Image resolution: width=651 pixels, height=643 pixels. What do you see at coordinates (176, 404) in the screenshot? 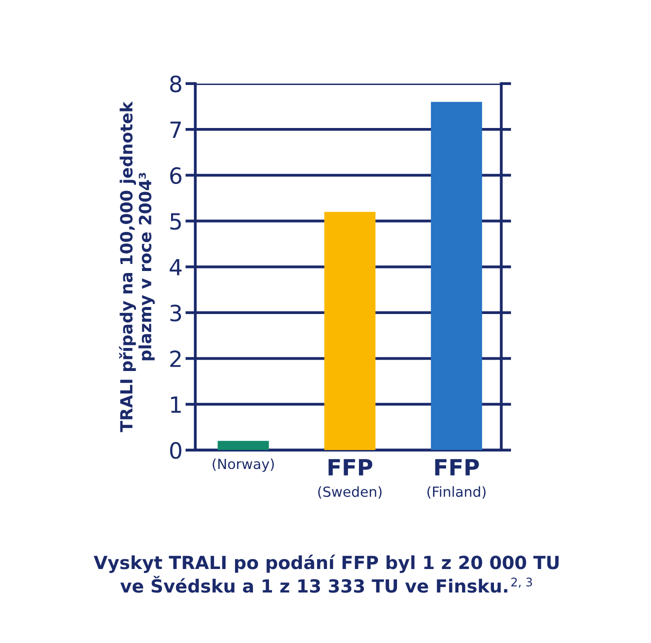
I see `y-tick-label: 1` at bounding box center [176, 404].